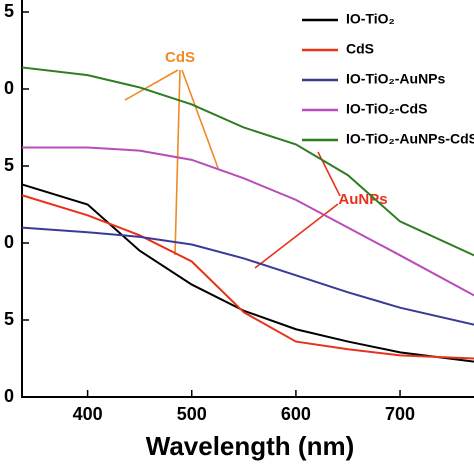 The image size is (474, 474). What do you see at coordinates (192, 414) in the screenshot?
I see `x-tick-label: 500` at bounding box center [192, 414].